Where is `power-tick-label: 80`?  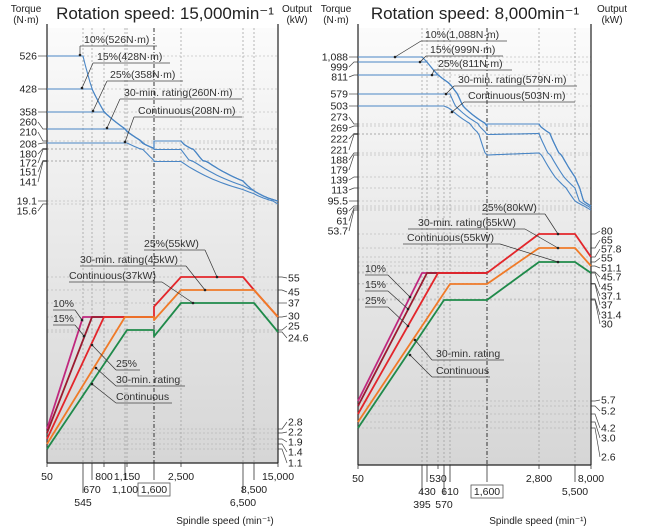 power-tick-label: 80 is located at coordinates (607, 232).